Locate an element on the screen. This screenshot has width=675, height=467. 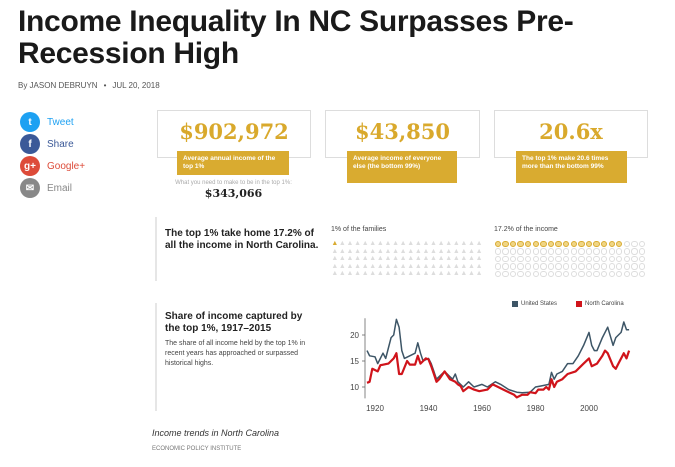
legend-nc: North Carolina is located at coordinates (600, 304).